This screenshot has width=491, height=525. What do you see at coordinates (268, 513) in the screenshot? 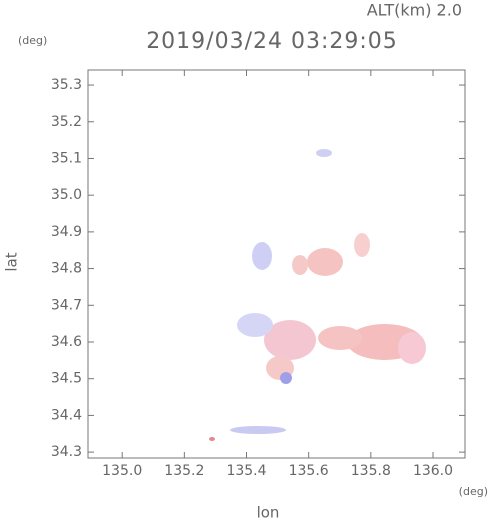
I see `x-axis-label: lon` at bounding box center [268, 513].